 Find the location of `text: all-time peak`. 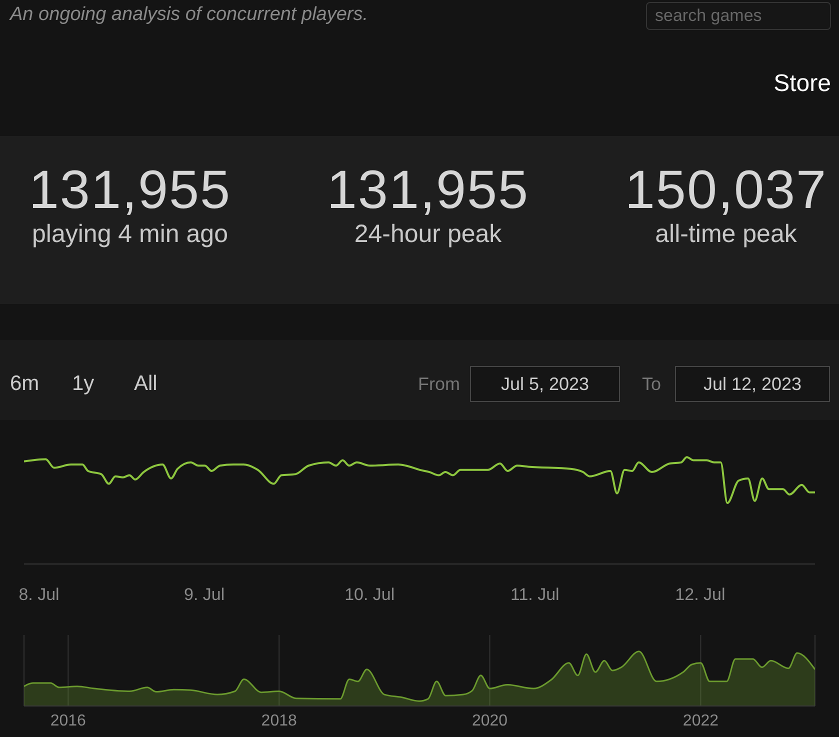

text: all-time peak is located at coordinates (726, 234).